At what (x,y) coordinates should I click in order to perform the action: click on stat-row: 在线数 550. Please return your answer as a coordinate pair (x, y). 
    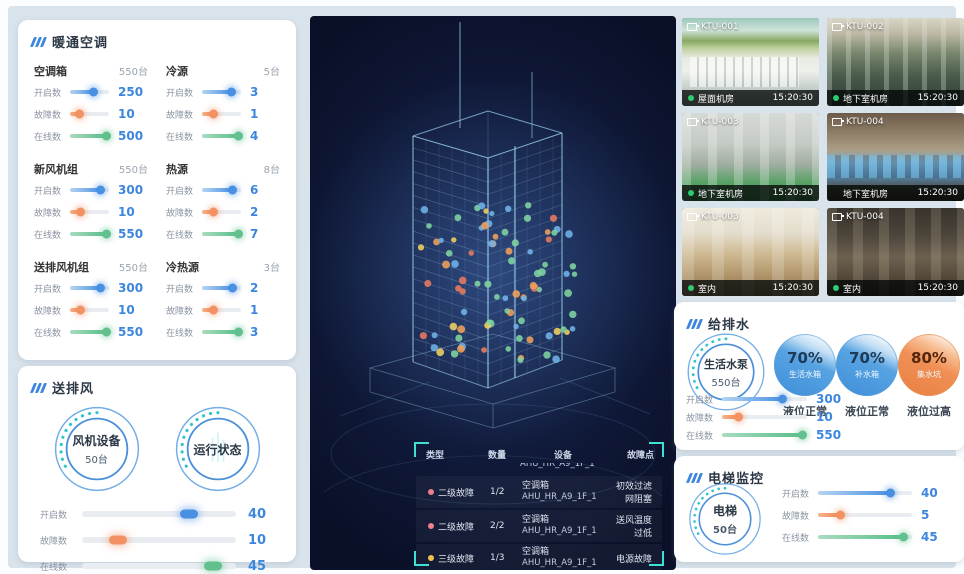
    Looking at the image, I should click on (89, 332).